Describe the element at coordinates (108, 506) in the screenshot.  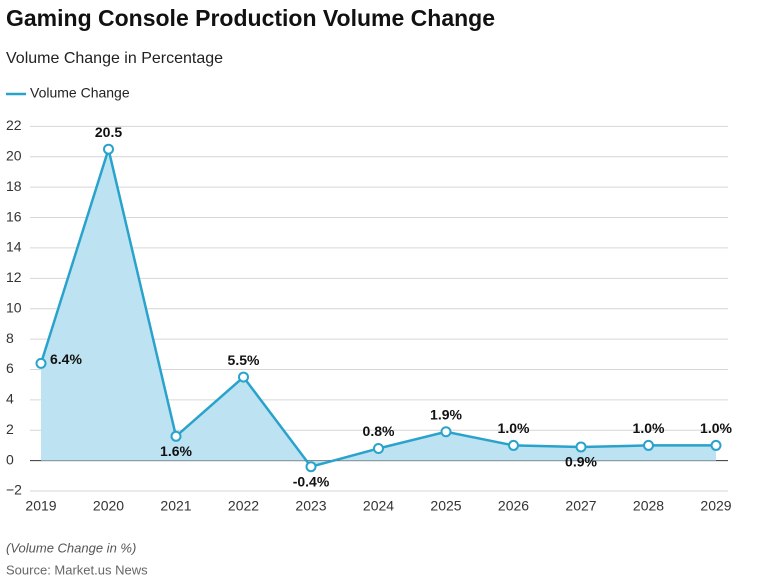
I see `x-tick-label: 2020` at that location.